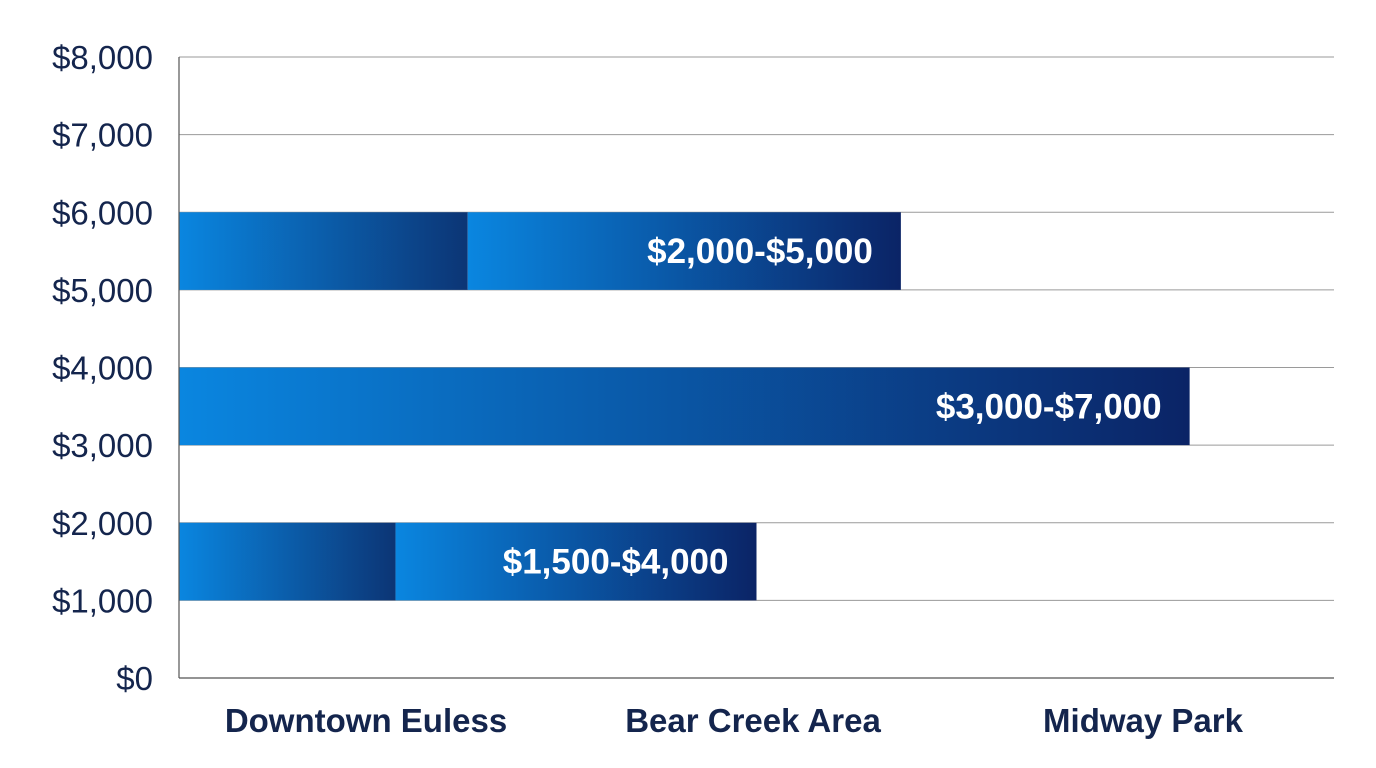 This screenshot has height=768, width=1376. I want to click on y-tick-label: $5,000, so click(102, 290).